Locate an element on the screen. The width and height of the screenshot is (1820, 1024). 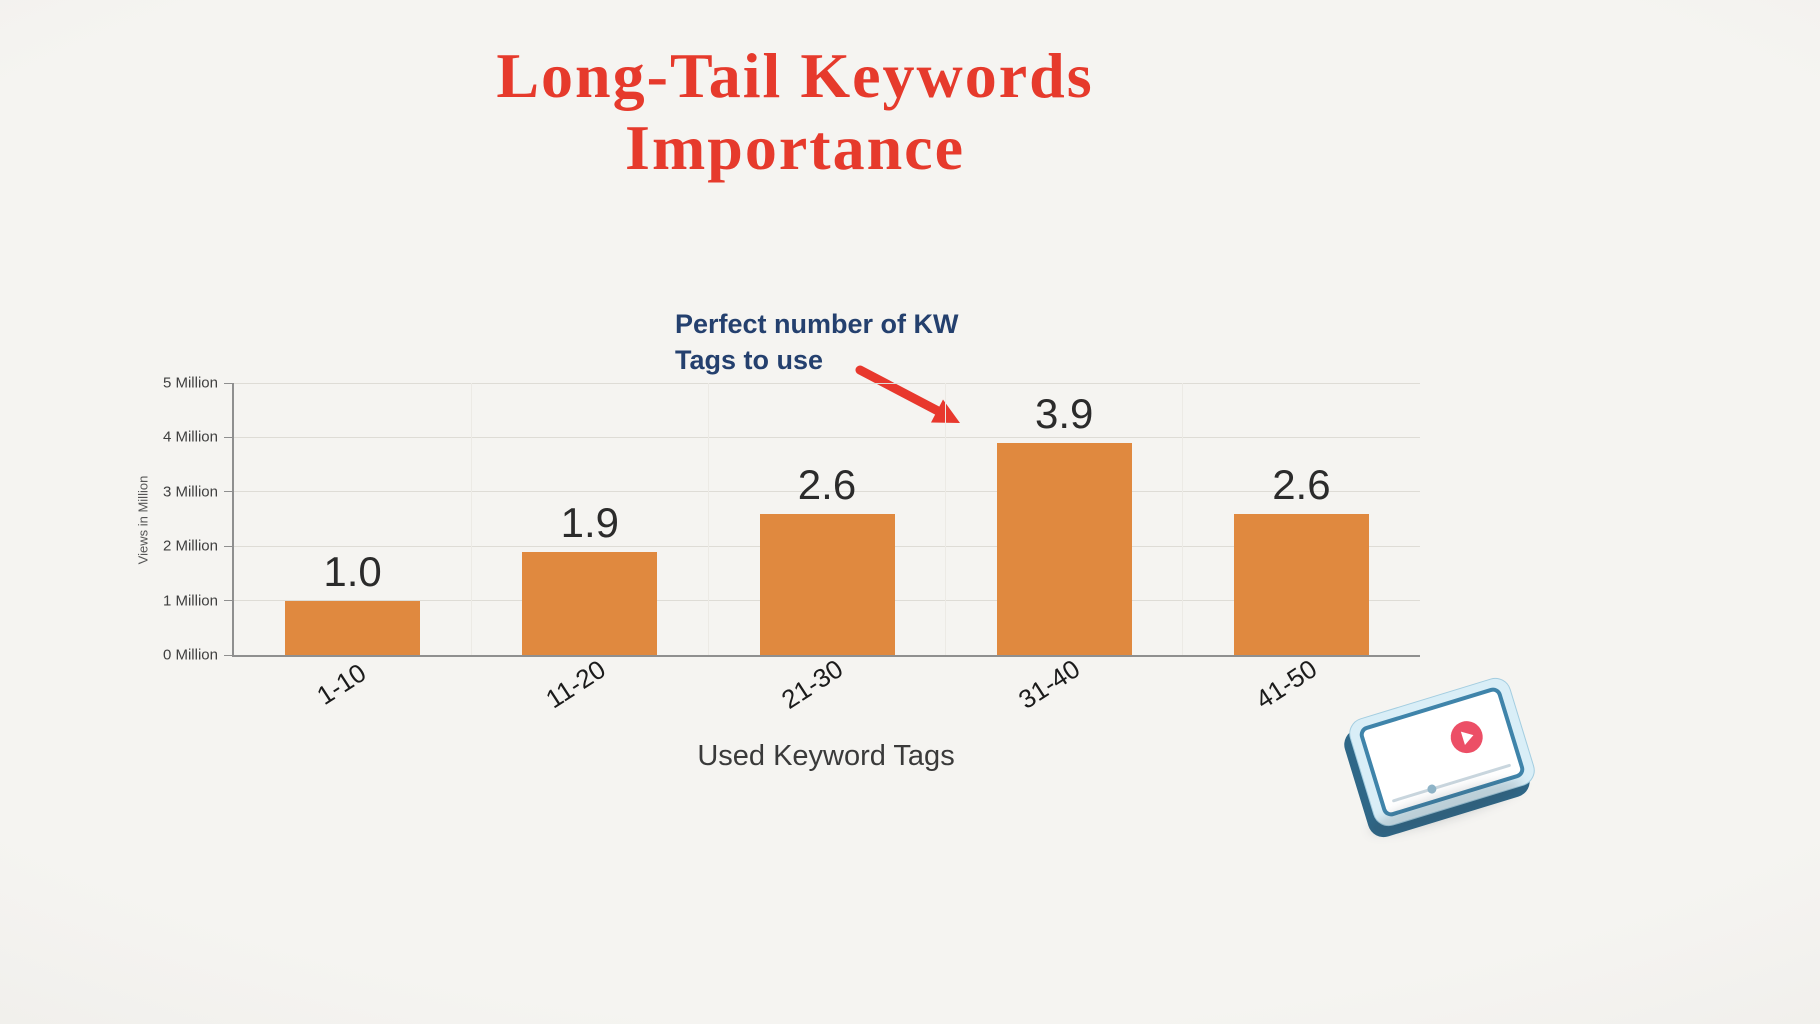
chart-annotation: Perfect number of KW Tags to use is located at coordinates (817, 342).